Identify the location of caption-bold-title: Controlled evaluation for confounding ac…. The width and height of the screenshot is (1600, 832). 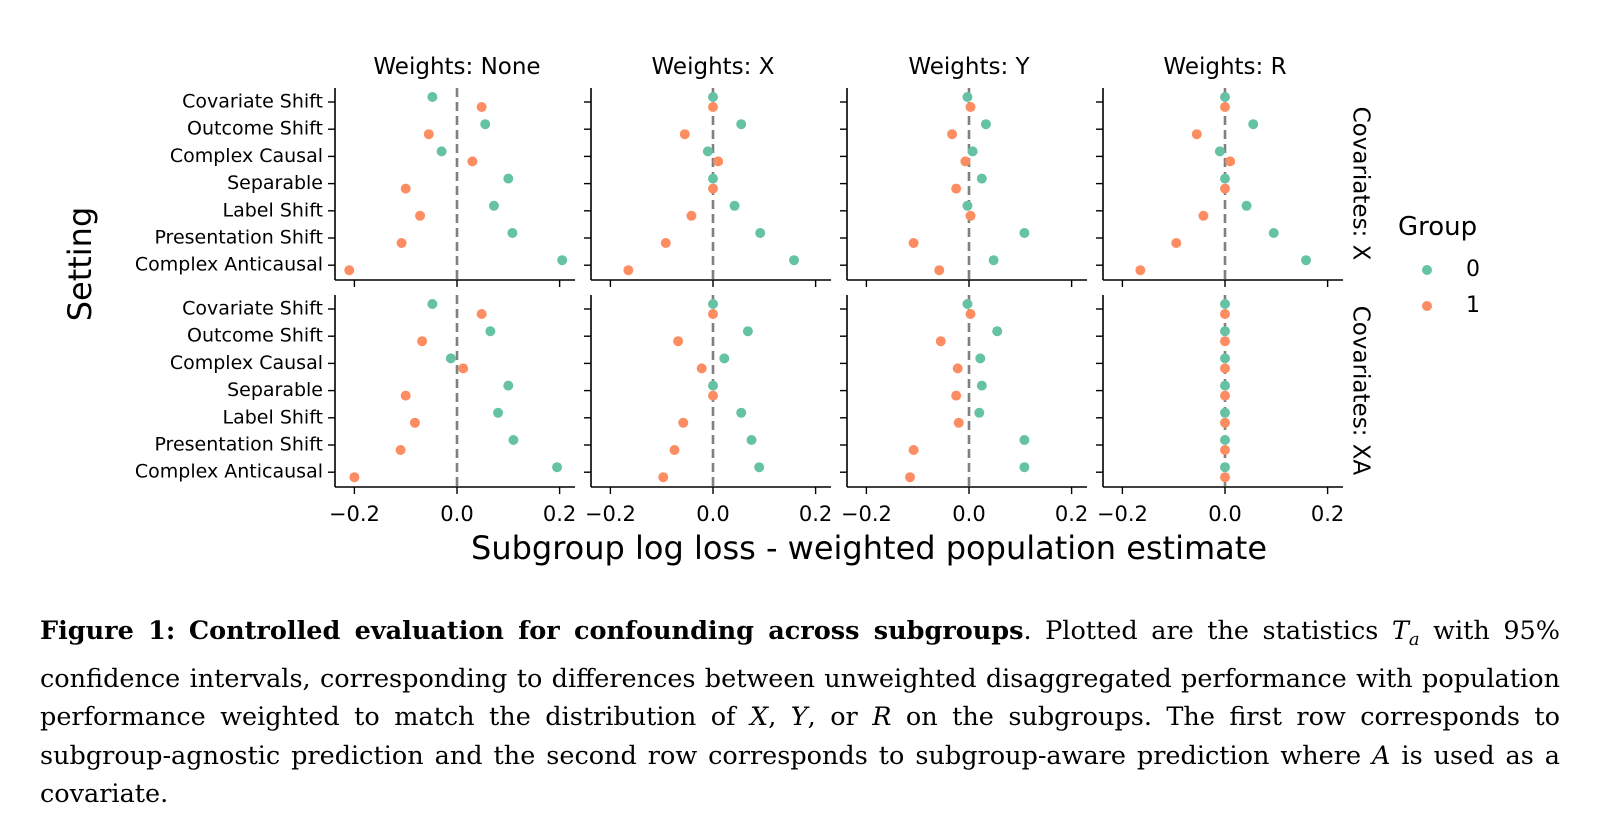
(606, 631).